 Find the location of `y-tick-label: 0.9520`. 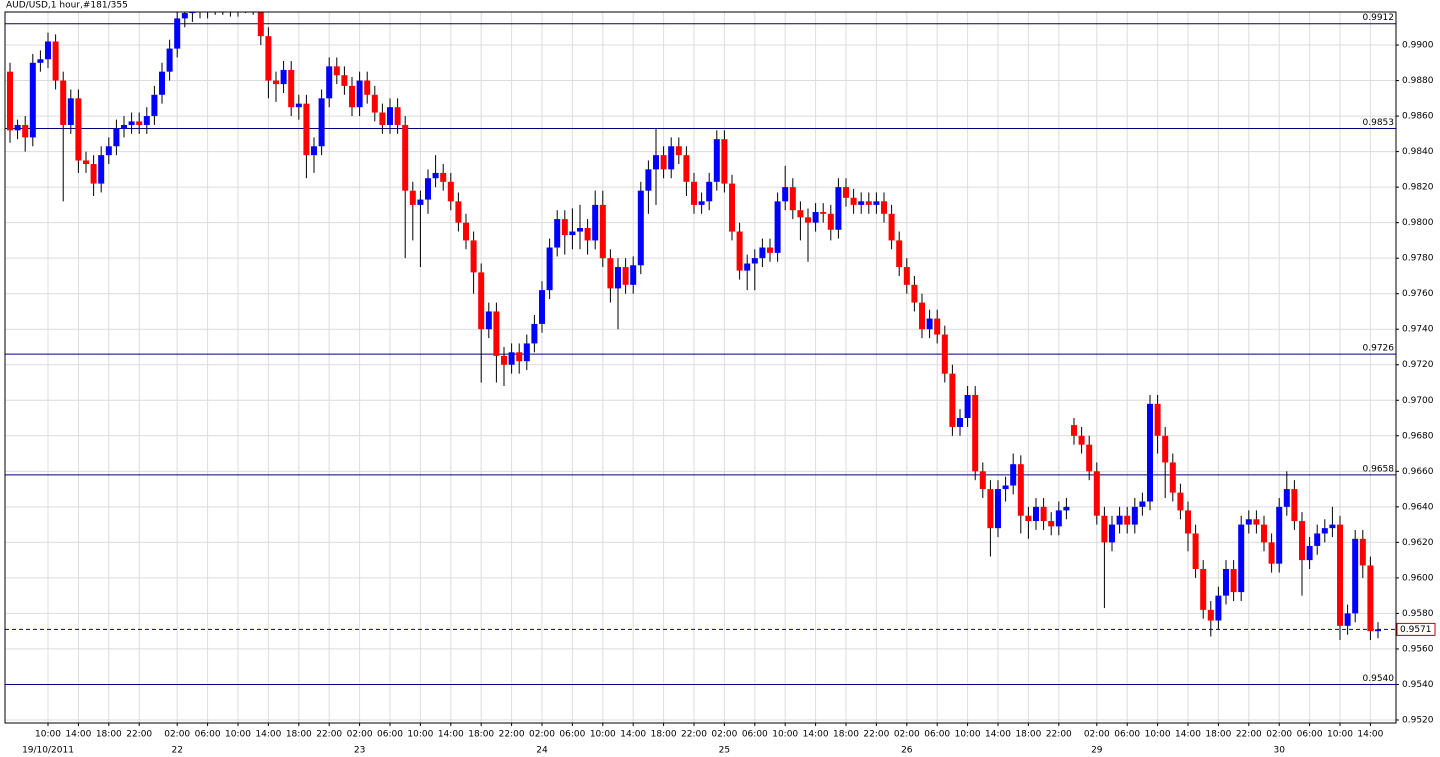

y-tick-label: 0.9520 is located at coordinates (1418, 720).